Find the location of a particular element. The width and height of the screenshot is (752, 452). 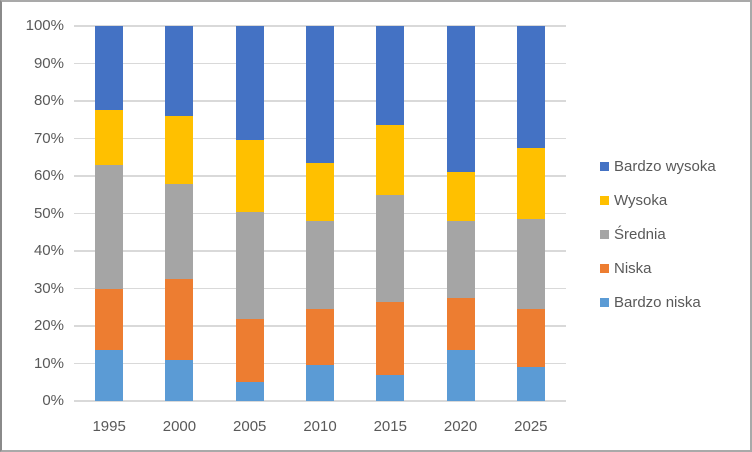

bar-segment-Wysoka-1995 is located at coordinates (109, 137).